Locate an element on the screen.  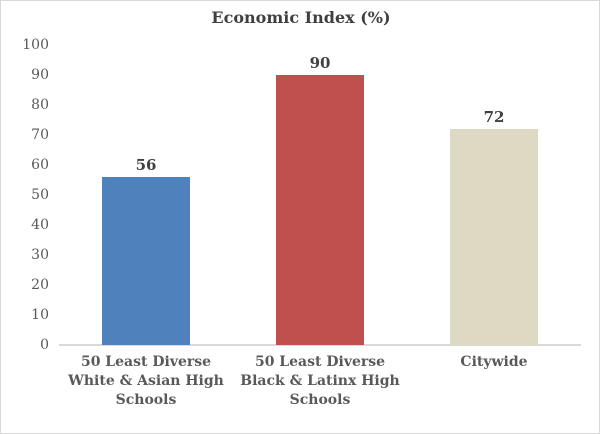
y-tick-label: 80 is located at coordinates (40, 105).